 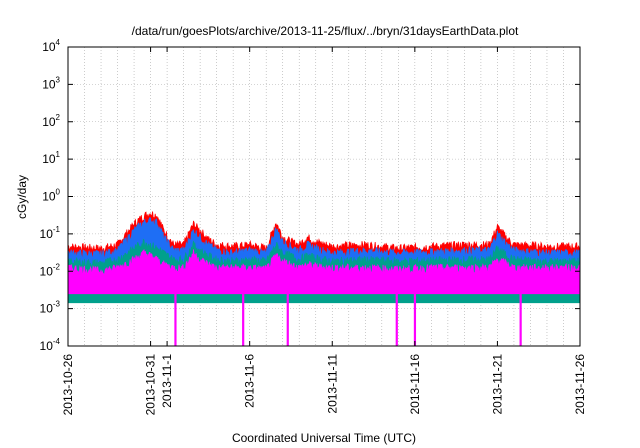 What do you see at coordinates (415, 384) in the screenshot?
I see `x-tick-label: 2013-11-16` at bounding box center [415, 384].